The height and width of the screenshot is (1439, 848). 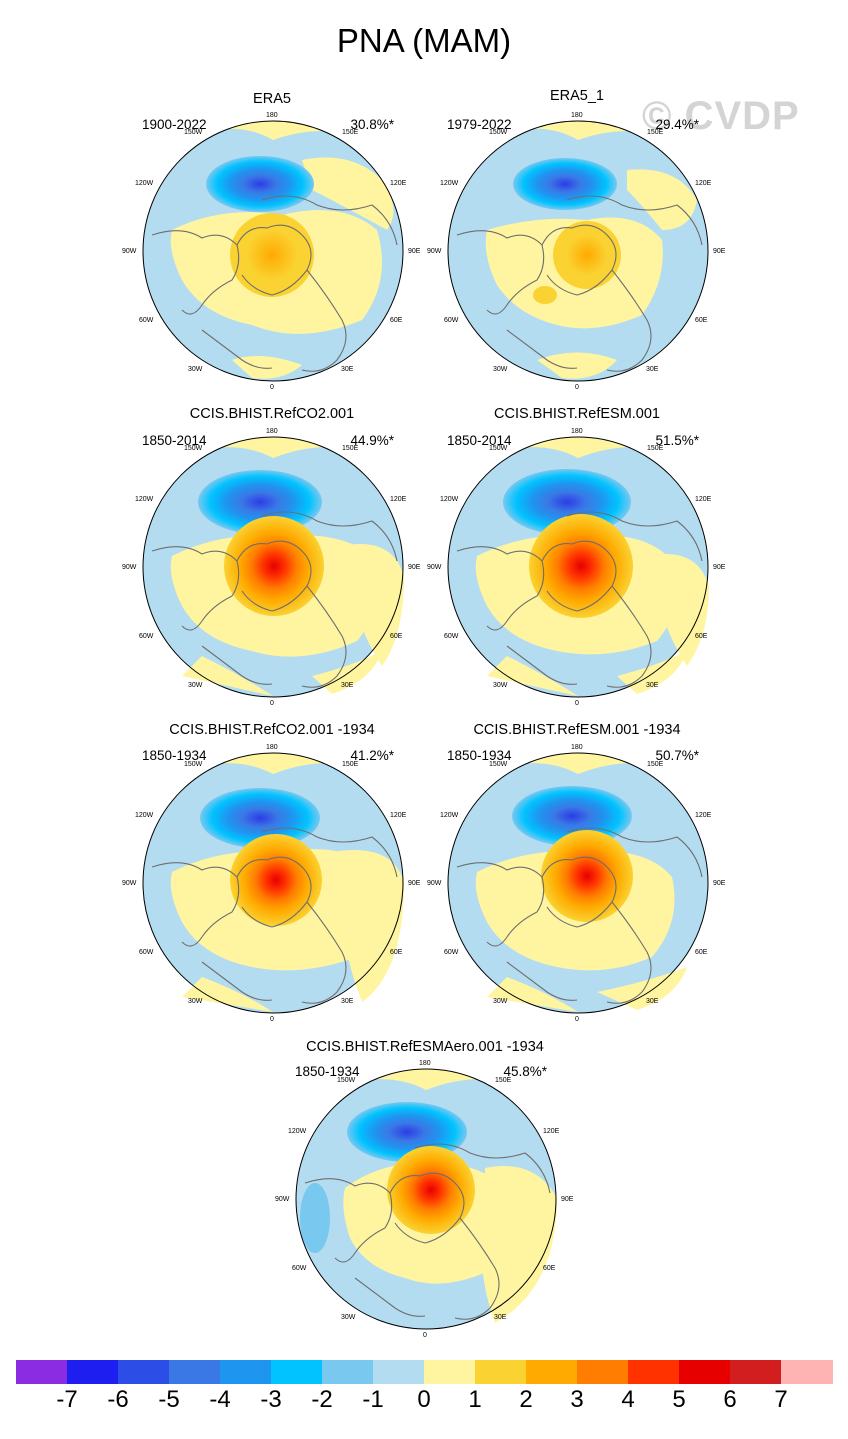 What do you see at coordinates (414, 251) in the screenshot?
I see `panel-1-lon-90e: 90E` at bounding box center [414, 251].